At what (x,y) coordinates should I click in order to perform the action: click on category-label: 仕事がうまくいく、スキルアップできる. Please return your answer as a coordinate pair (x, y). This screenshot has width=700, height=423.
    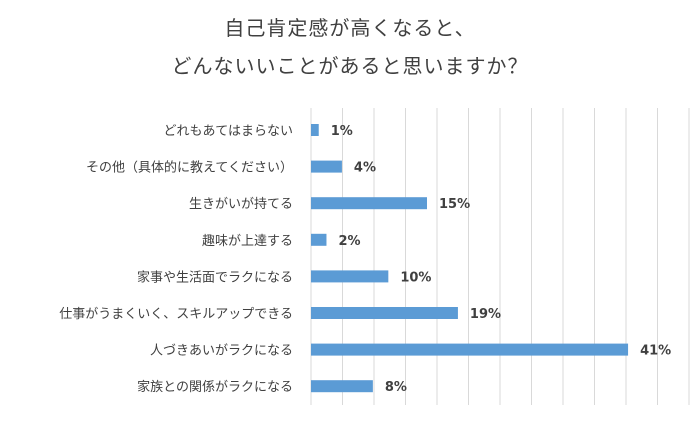
    Looking at the image, I should click on (176, 314).